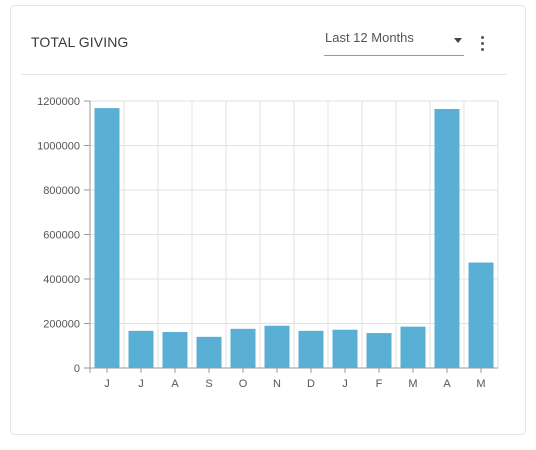 The image size is (536, 450). I want to click on period-select-value: Last 12 Months, so click(369, 37).